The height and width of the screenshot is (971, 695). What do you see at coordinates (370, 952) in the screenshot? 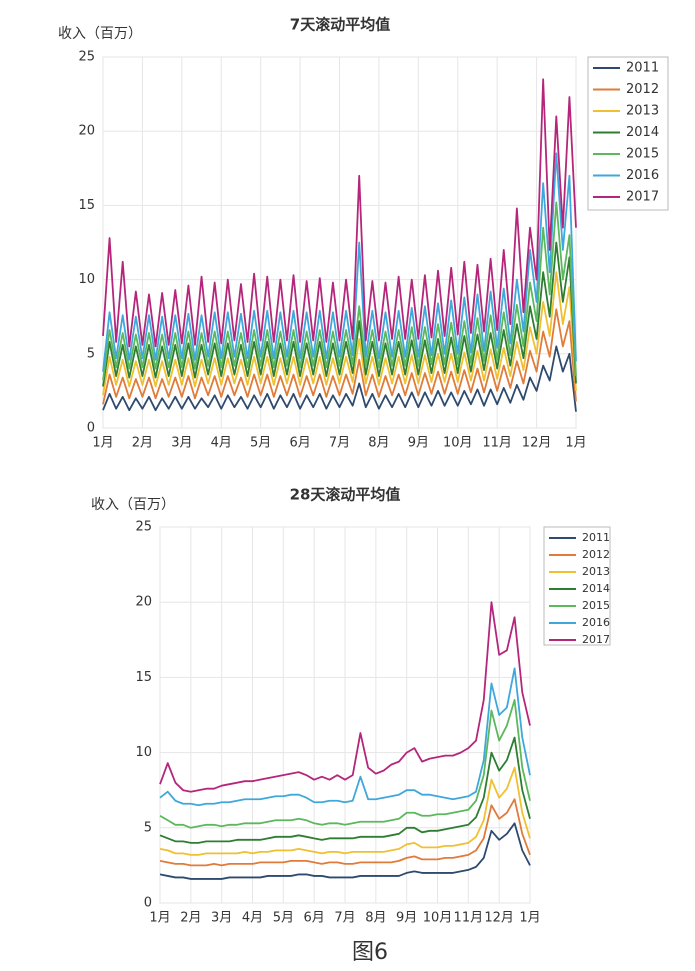
I see `figure-caption: 图6` at bounding box center [370, 952].